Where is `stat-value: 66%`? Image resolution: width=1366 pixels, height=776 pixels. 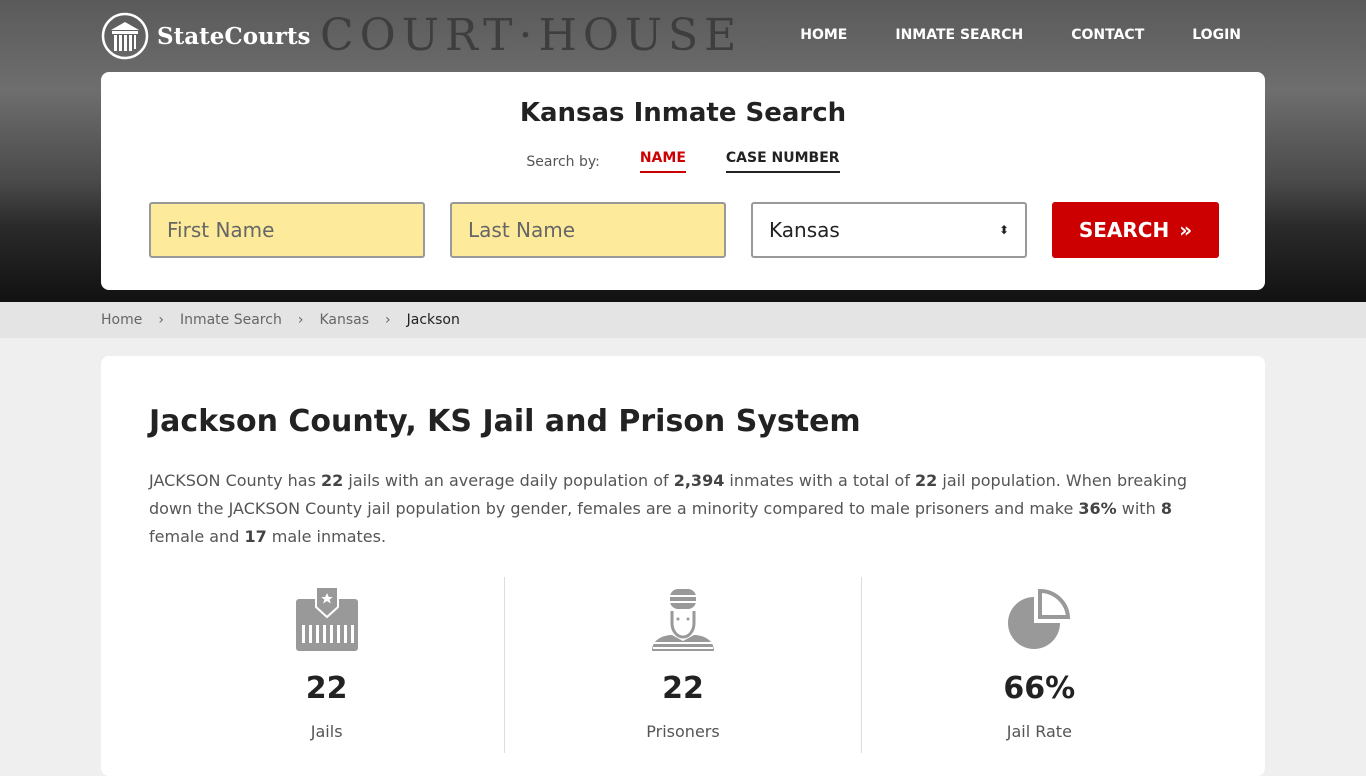 stat-value: 66% is located at coordinates (1039, 688).